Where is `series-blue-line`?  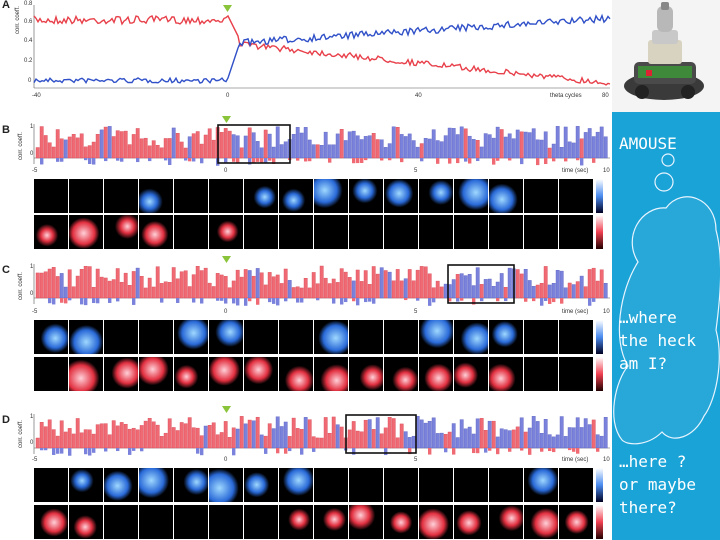 series-blue-line is located at coordinates (322, 48).